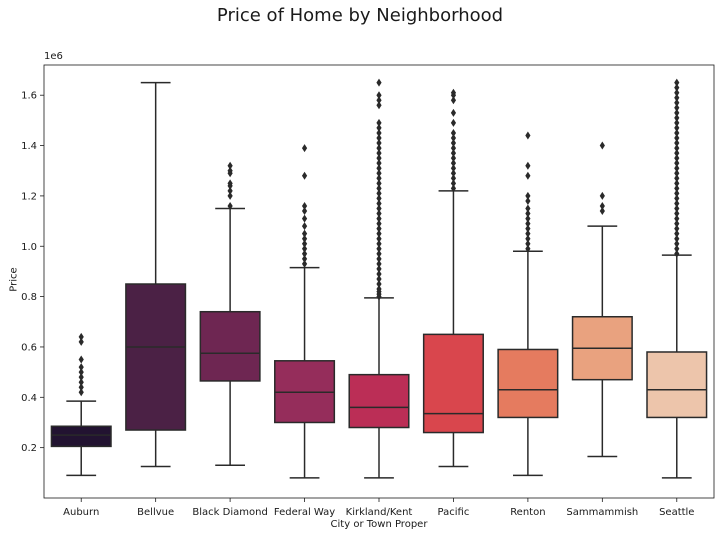 This screenshot has height=537, width=720. Describe the element at coordinates (29, 398) in the screenshot. I see `y-tick-label: 0.4` at that location.